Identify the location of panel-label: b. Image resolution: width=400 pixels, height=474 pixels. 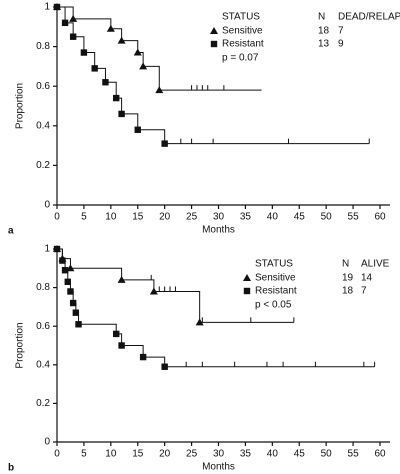
(11, 468).